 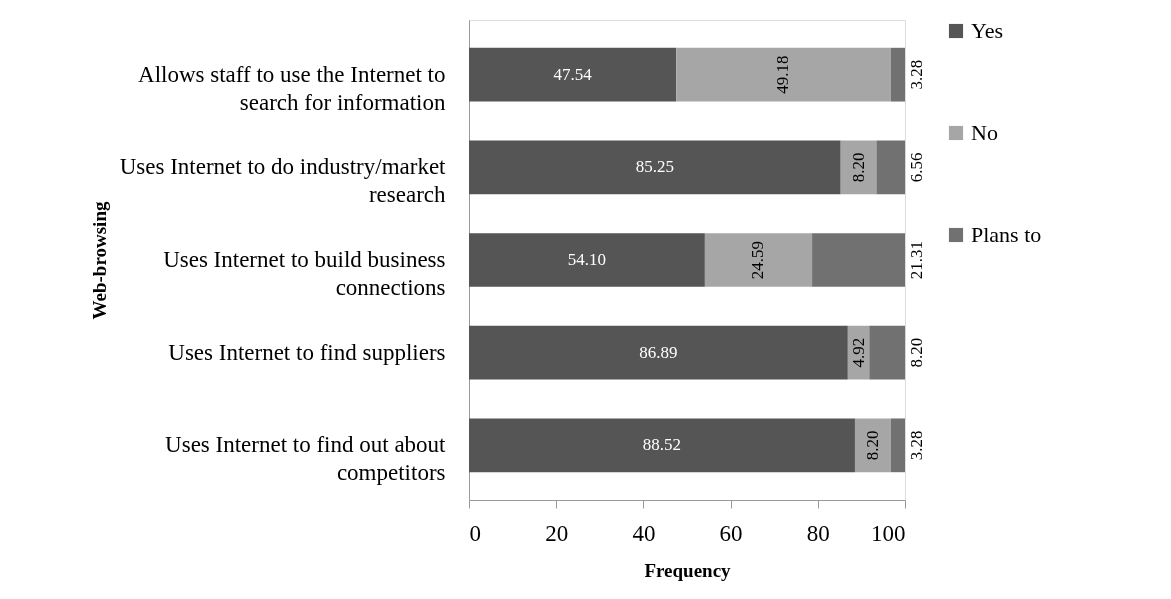 What do you see at coordinates (917, 167) in the screenshot?
I see `data-label: 6.56` at bounding box center [917, 167].